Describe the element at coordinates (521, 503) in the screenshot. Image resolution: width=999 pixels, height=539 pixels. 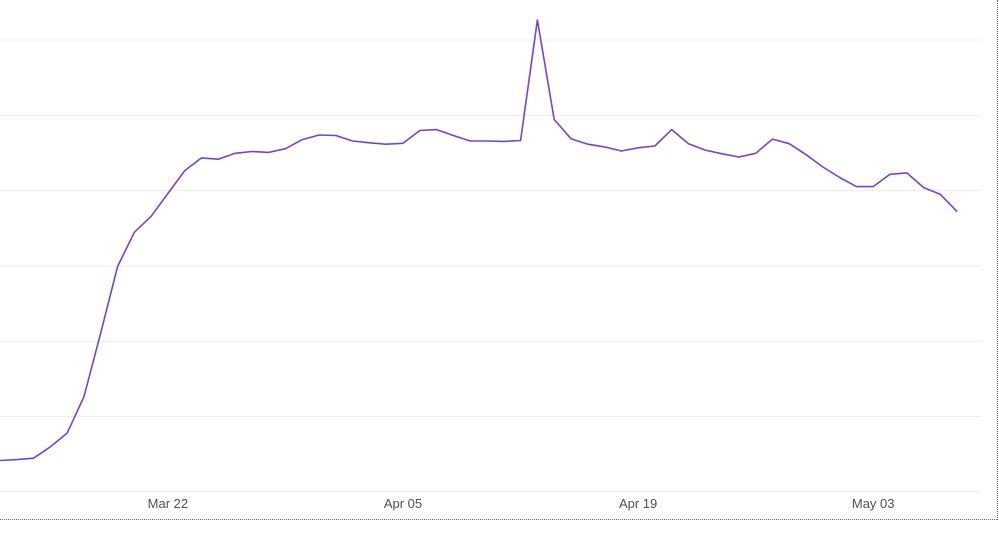
I see `x-axis-tick-labels: Mar 22 Apr 05 Apr 19 May 03` at that location.